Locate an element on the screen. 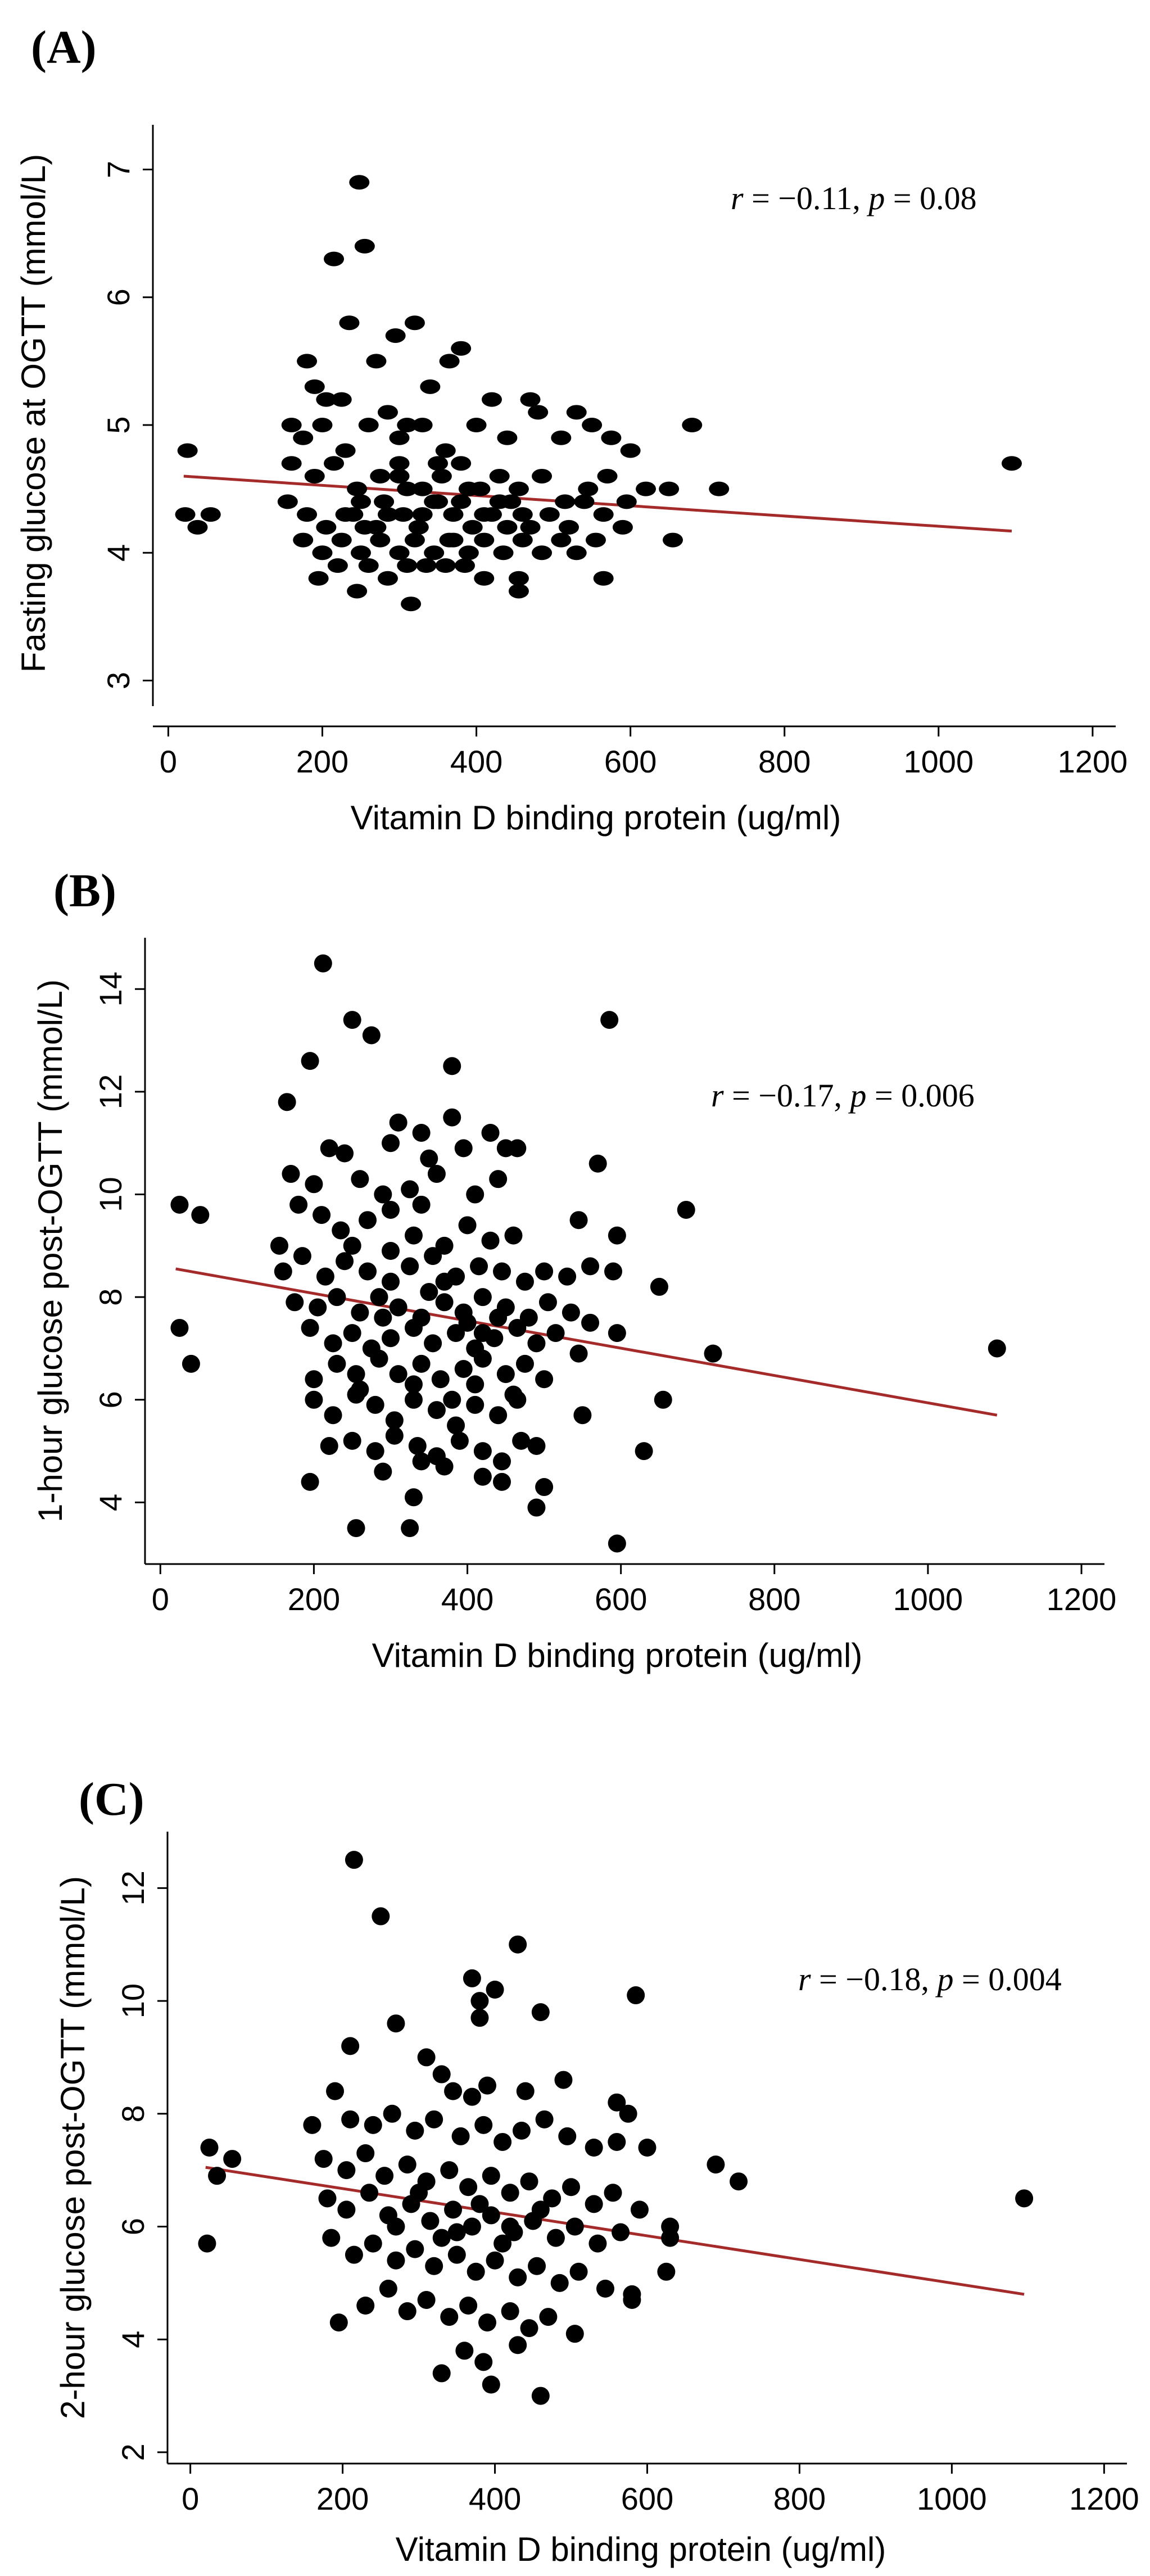 The width and height of the screenshot is (1150, 2576). x-tick-label: 200 is located at coordinates (322, 761).